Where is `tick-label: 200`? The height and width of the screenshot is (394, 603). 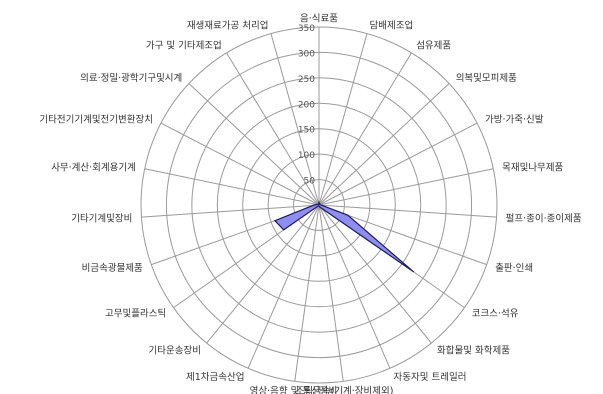
tick-label: 200 is located at coordinates (306, 105).